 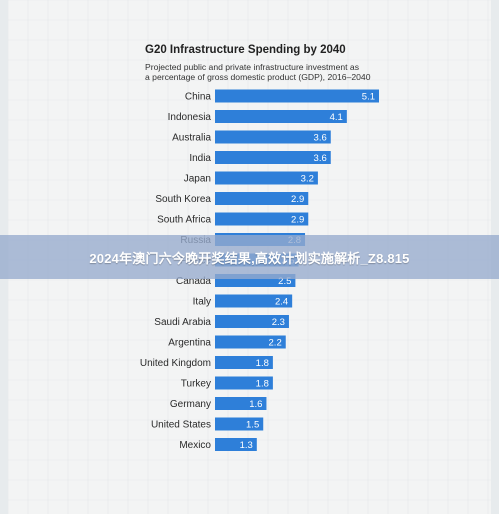 I want to click on category-label: Germany, so click(x=190, y=404).